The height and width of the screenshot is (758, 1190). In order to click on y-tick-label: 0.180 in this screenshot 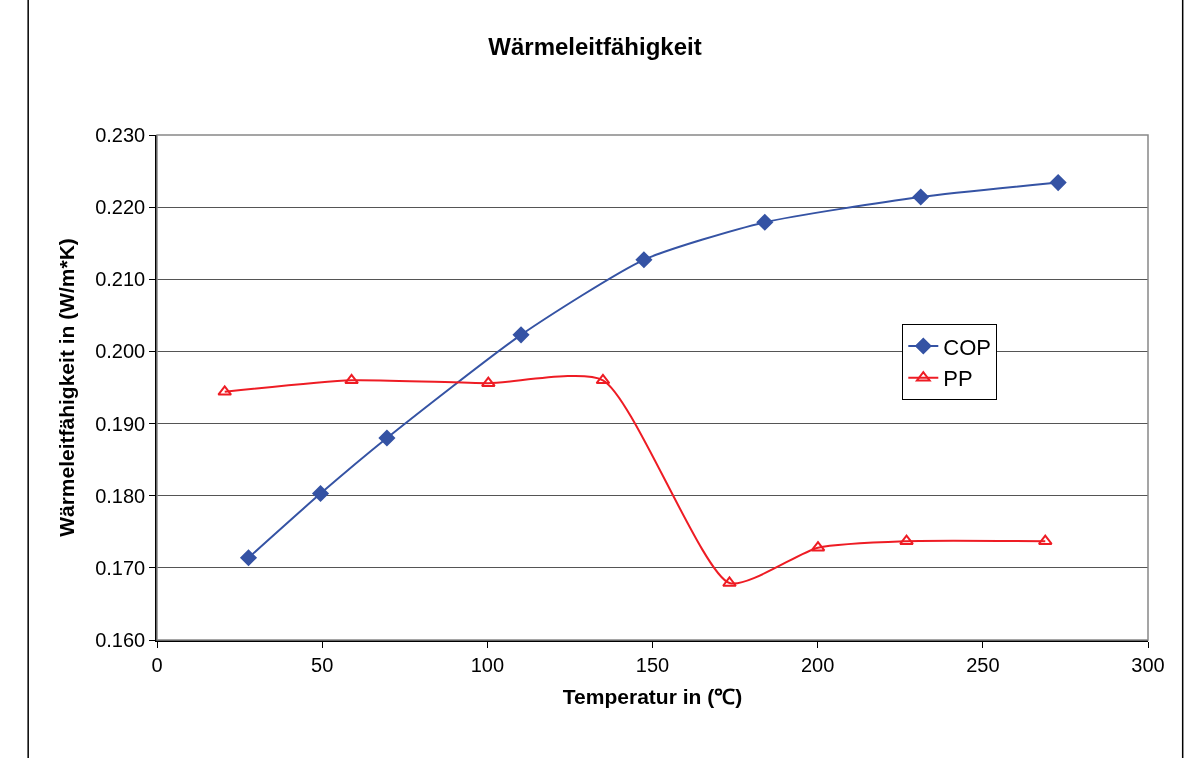, I will do `click(120, 495)`.